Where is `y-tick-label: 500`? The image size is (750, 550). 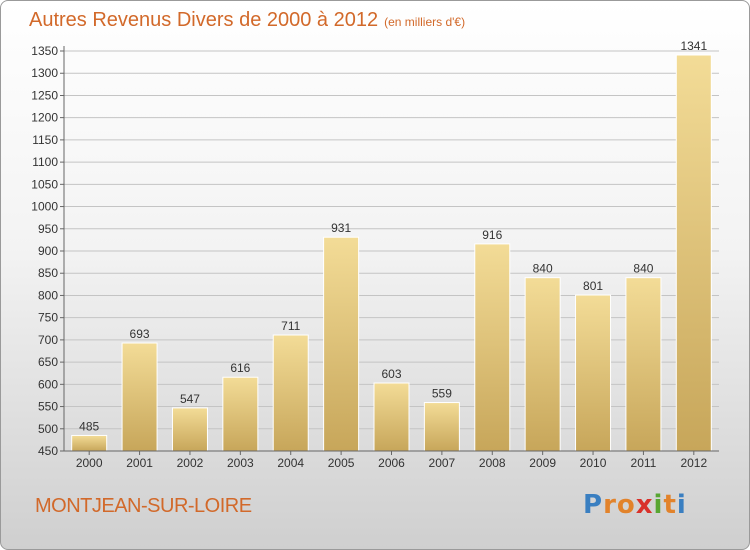 y-tick-label: 500 is located at coordinates (48, 429).